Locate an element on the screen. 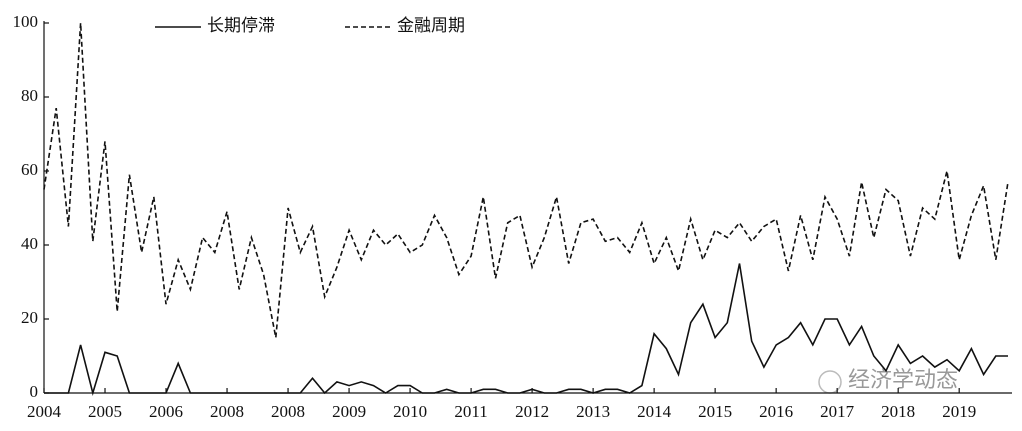 The width and height of the screenshot is (1022, 431). x-tick-label: 2011 is located at coordinates (470, 411).